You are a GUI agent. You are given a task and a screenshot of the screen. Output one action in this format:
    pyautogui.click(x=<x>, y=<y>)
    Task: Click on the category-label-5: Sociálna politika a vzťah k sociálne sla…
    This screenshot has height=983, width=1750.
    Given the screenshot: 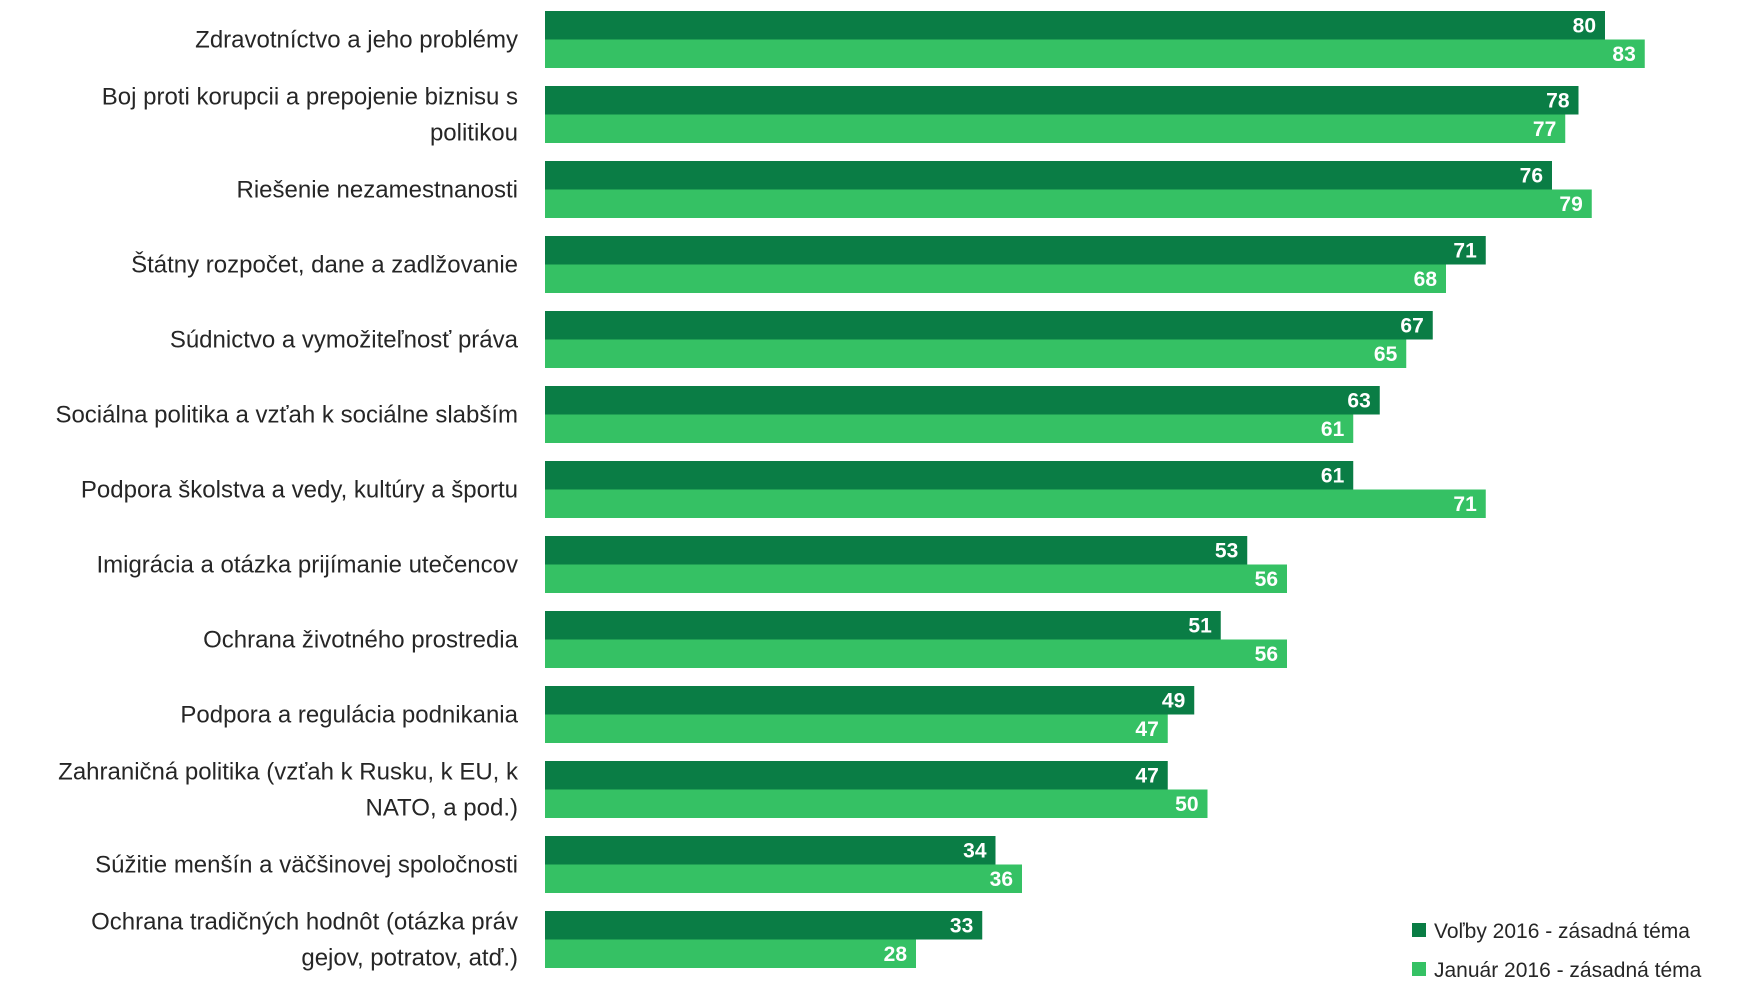 What is the action you would take?
    pyautogui.click(x=286, y=415)
    